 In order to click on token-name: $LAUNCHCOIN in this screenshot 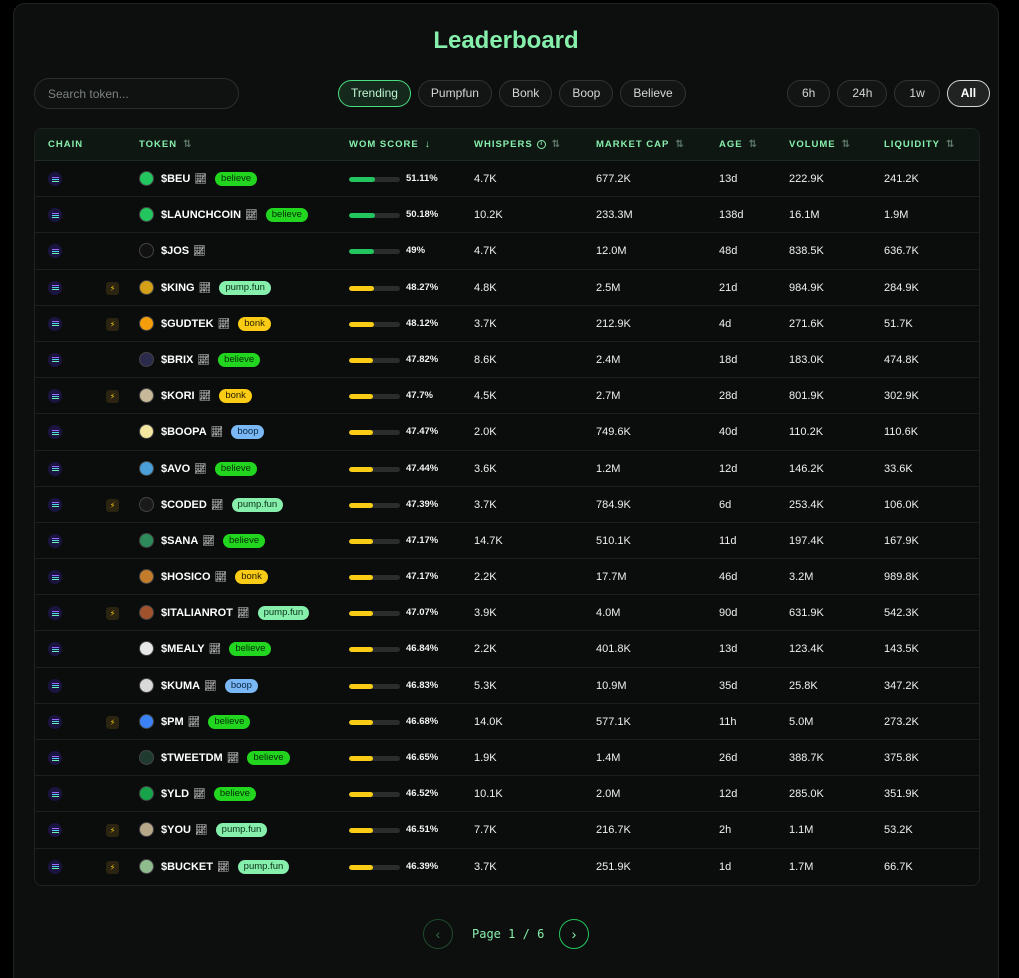, I will do `click(201, 215)`.